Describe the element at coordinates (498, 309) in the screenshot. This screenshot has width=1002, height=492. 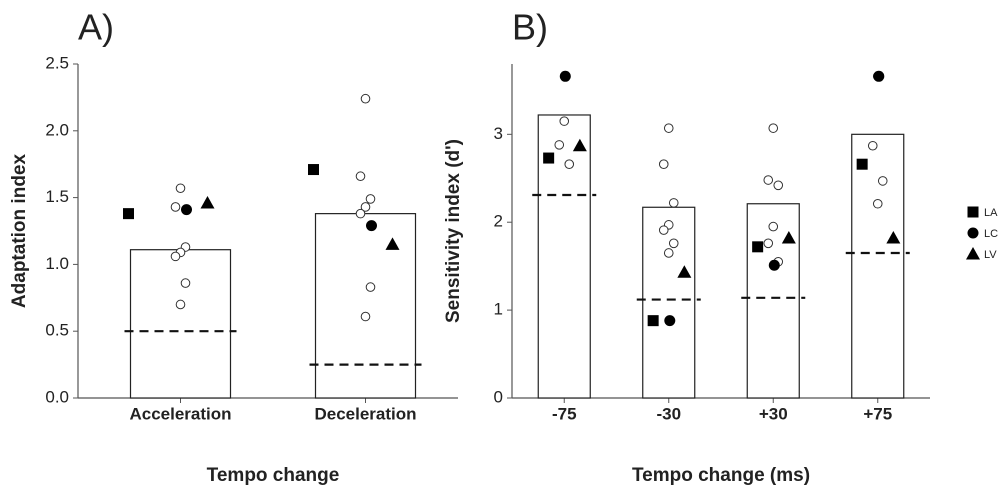
I see `y-tick-label: 1` at that location.